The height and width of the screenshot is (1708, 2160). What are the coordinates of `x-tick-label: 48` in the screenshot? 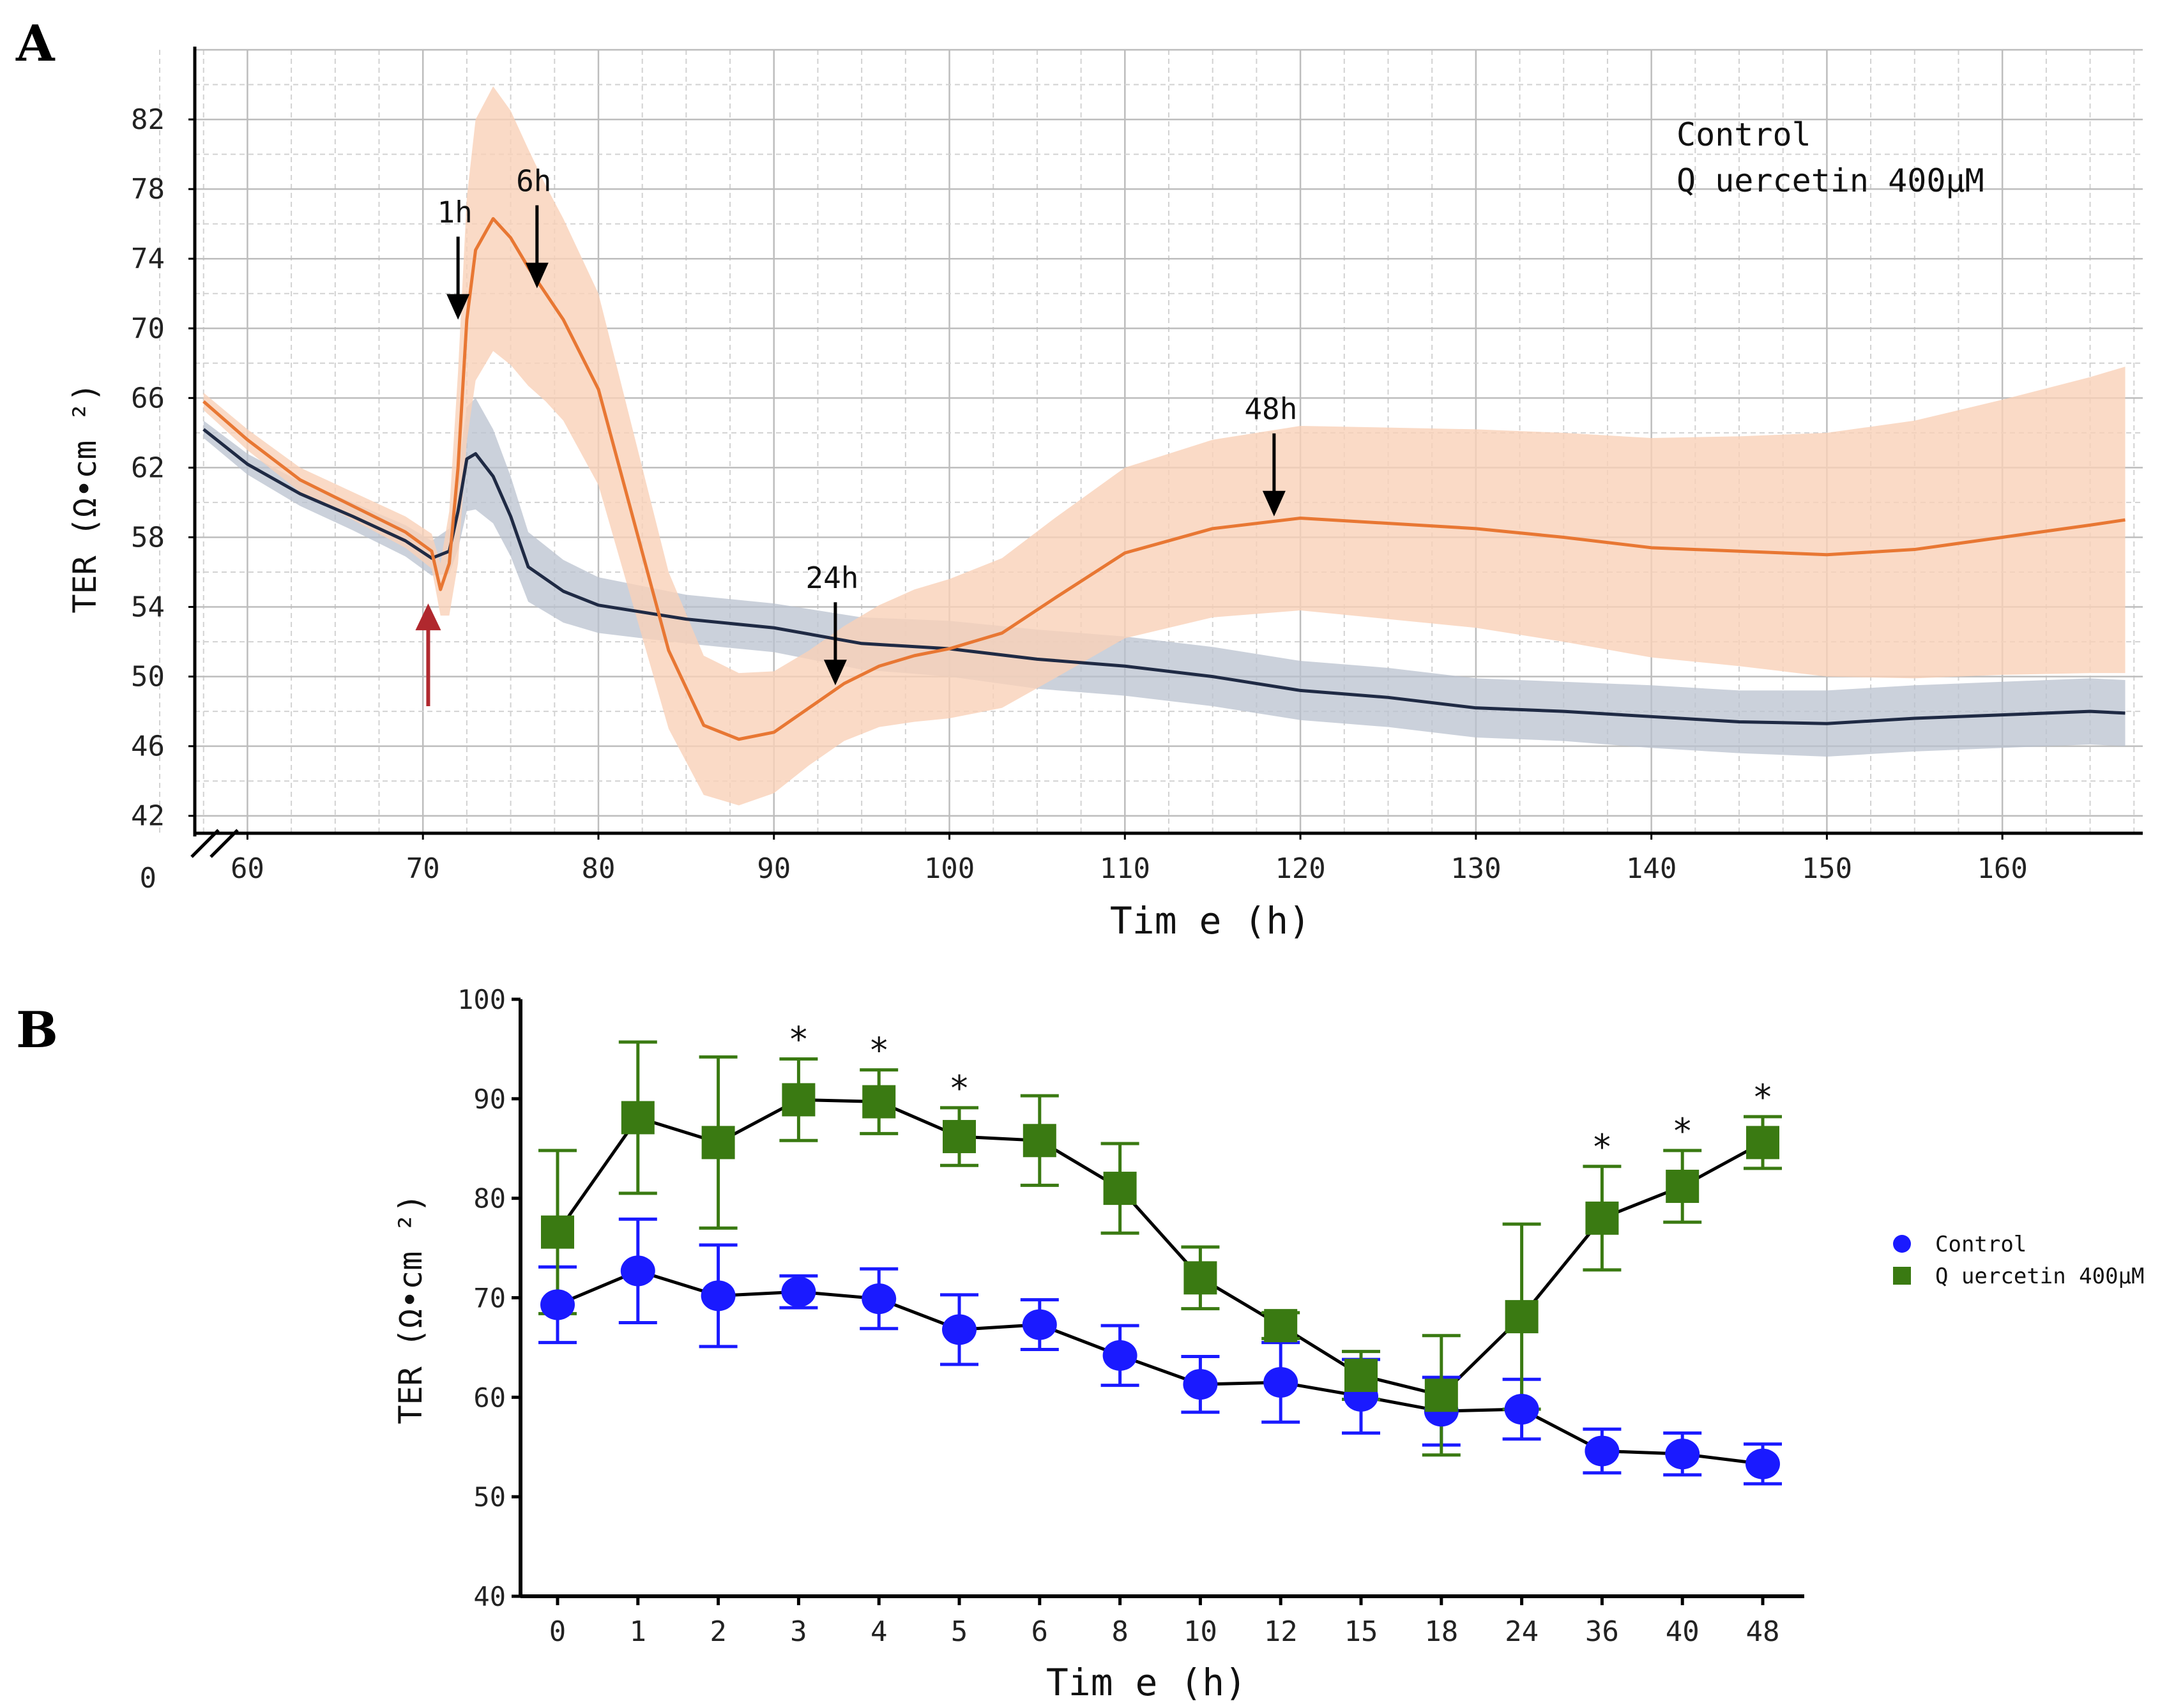 It's located at (1763, 1631).